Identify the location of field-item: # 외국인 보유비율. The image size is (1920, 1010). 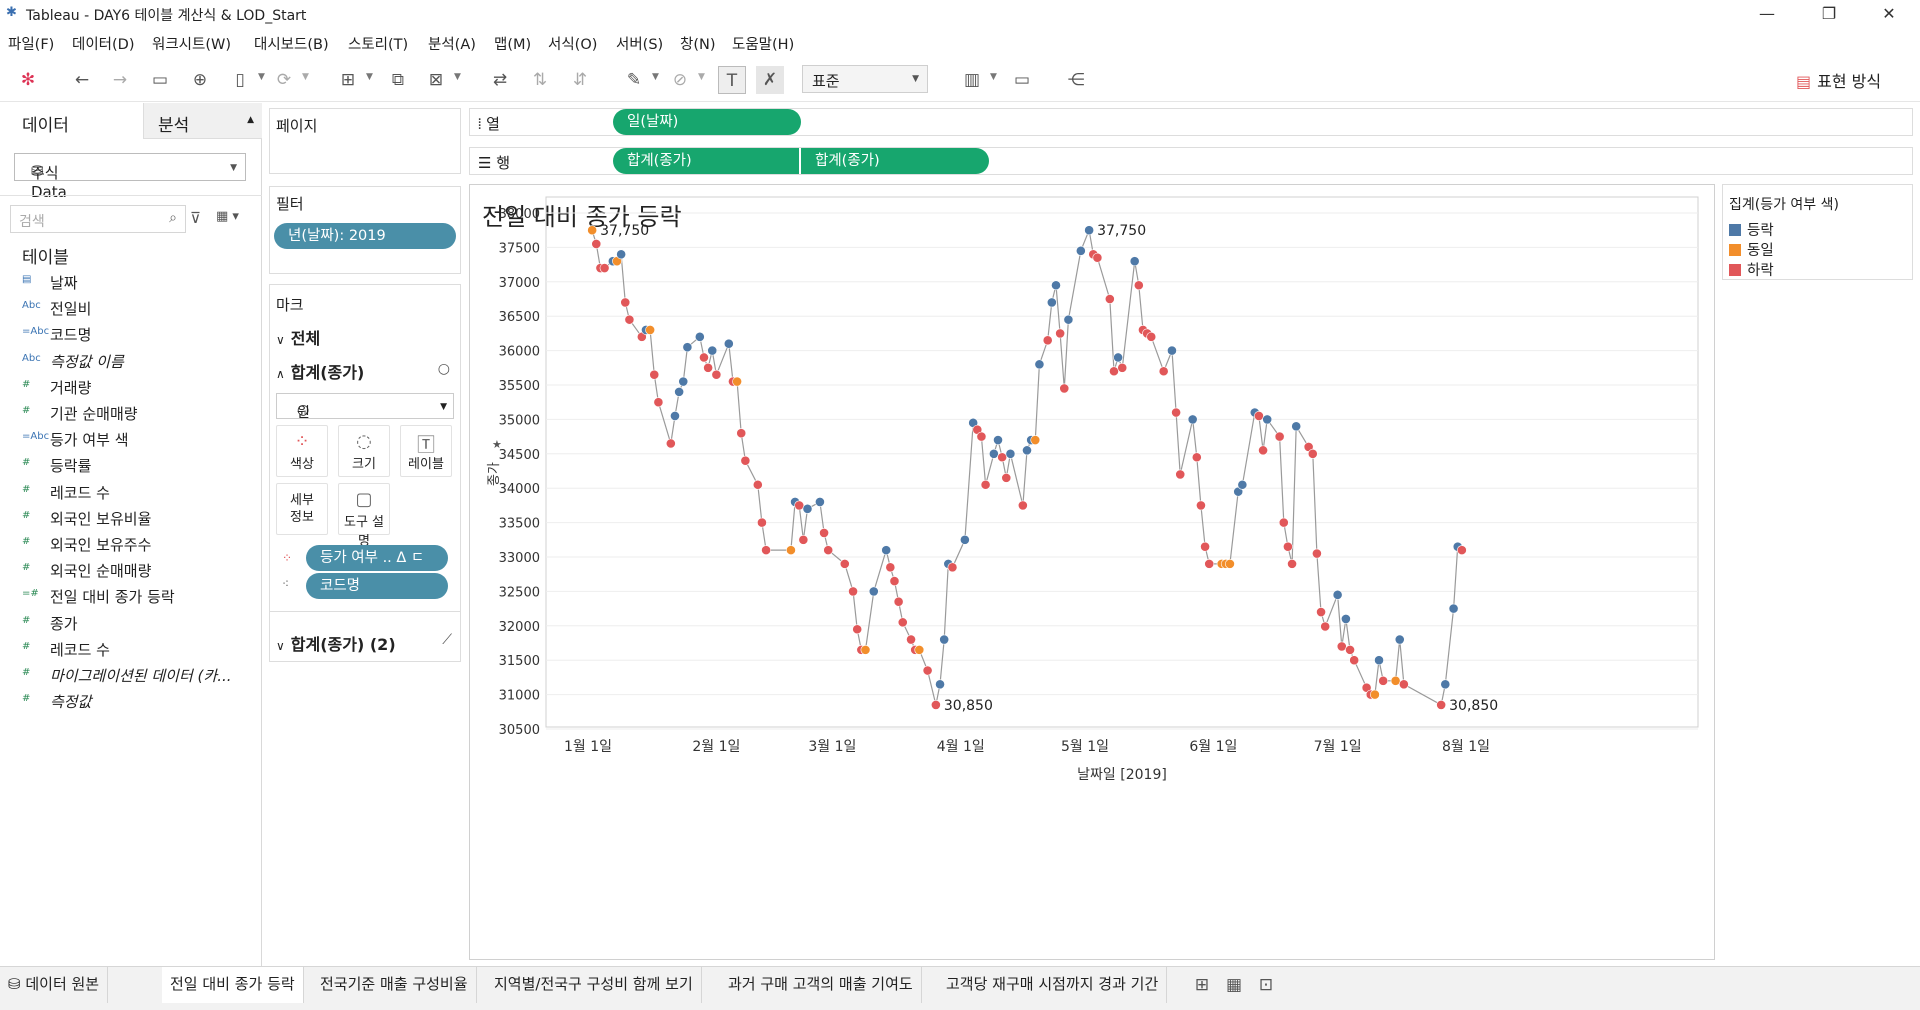
(140, 518).